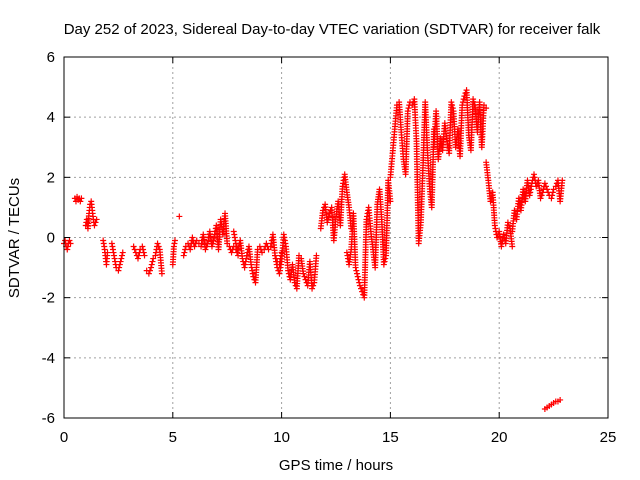 The image size is (640, 480). Describe the element at coordinates (64, 437) in the screenshot. I see `x-tick-label: 0` at that location.